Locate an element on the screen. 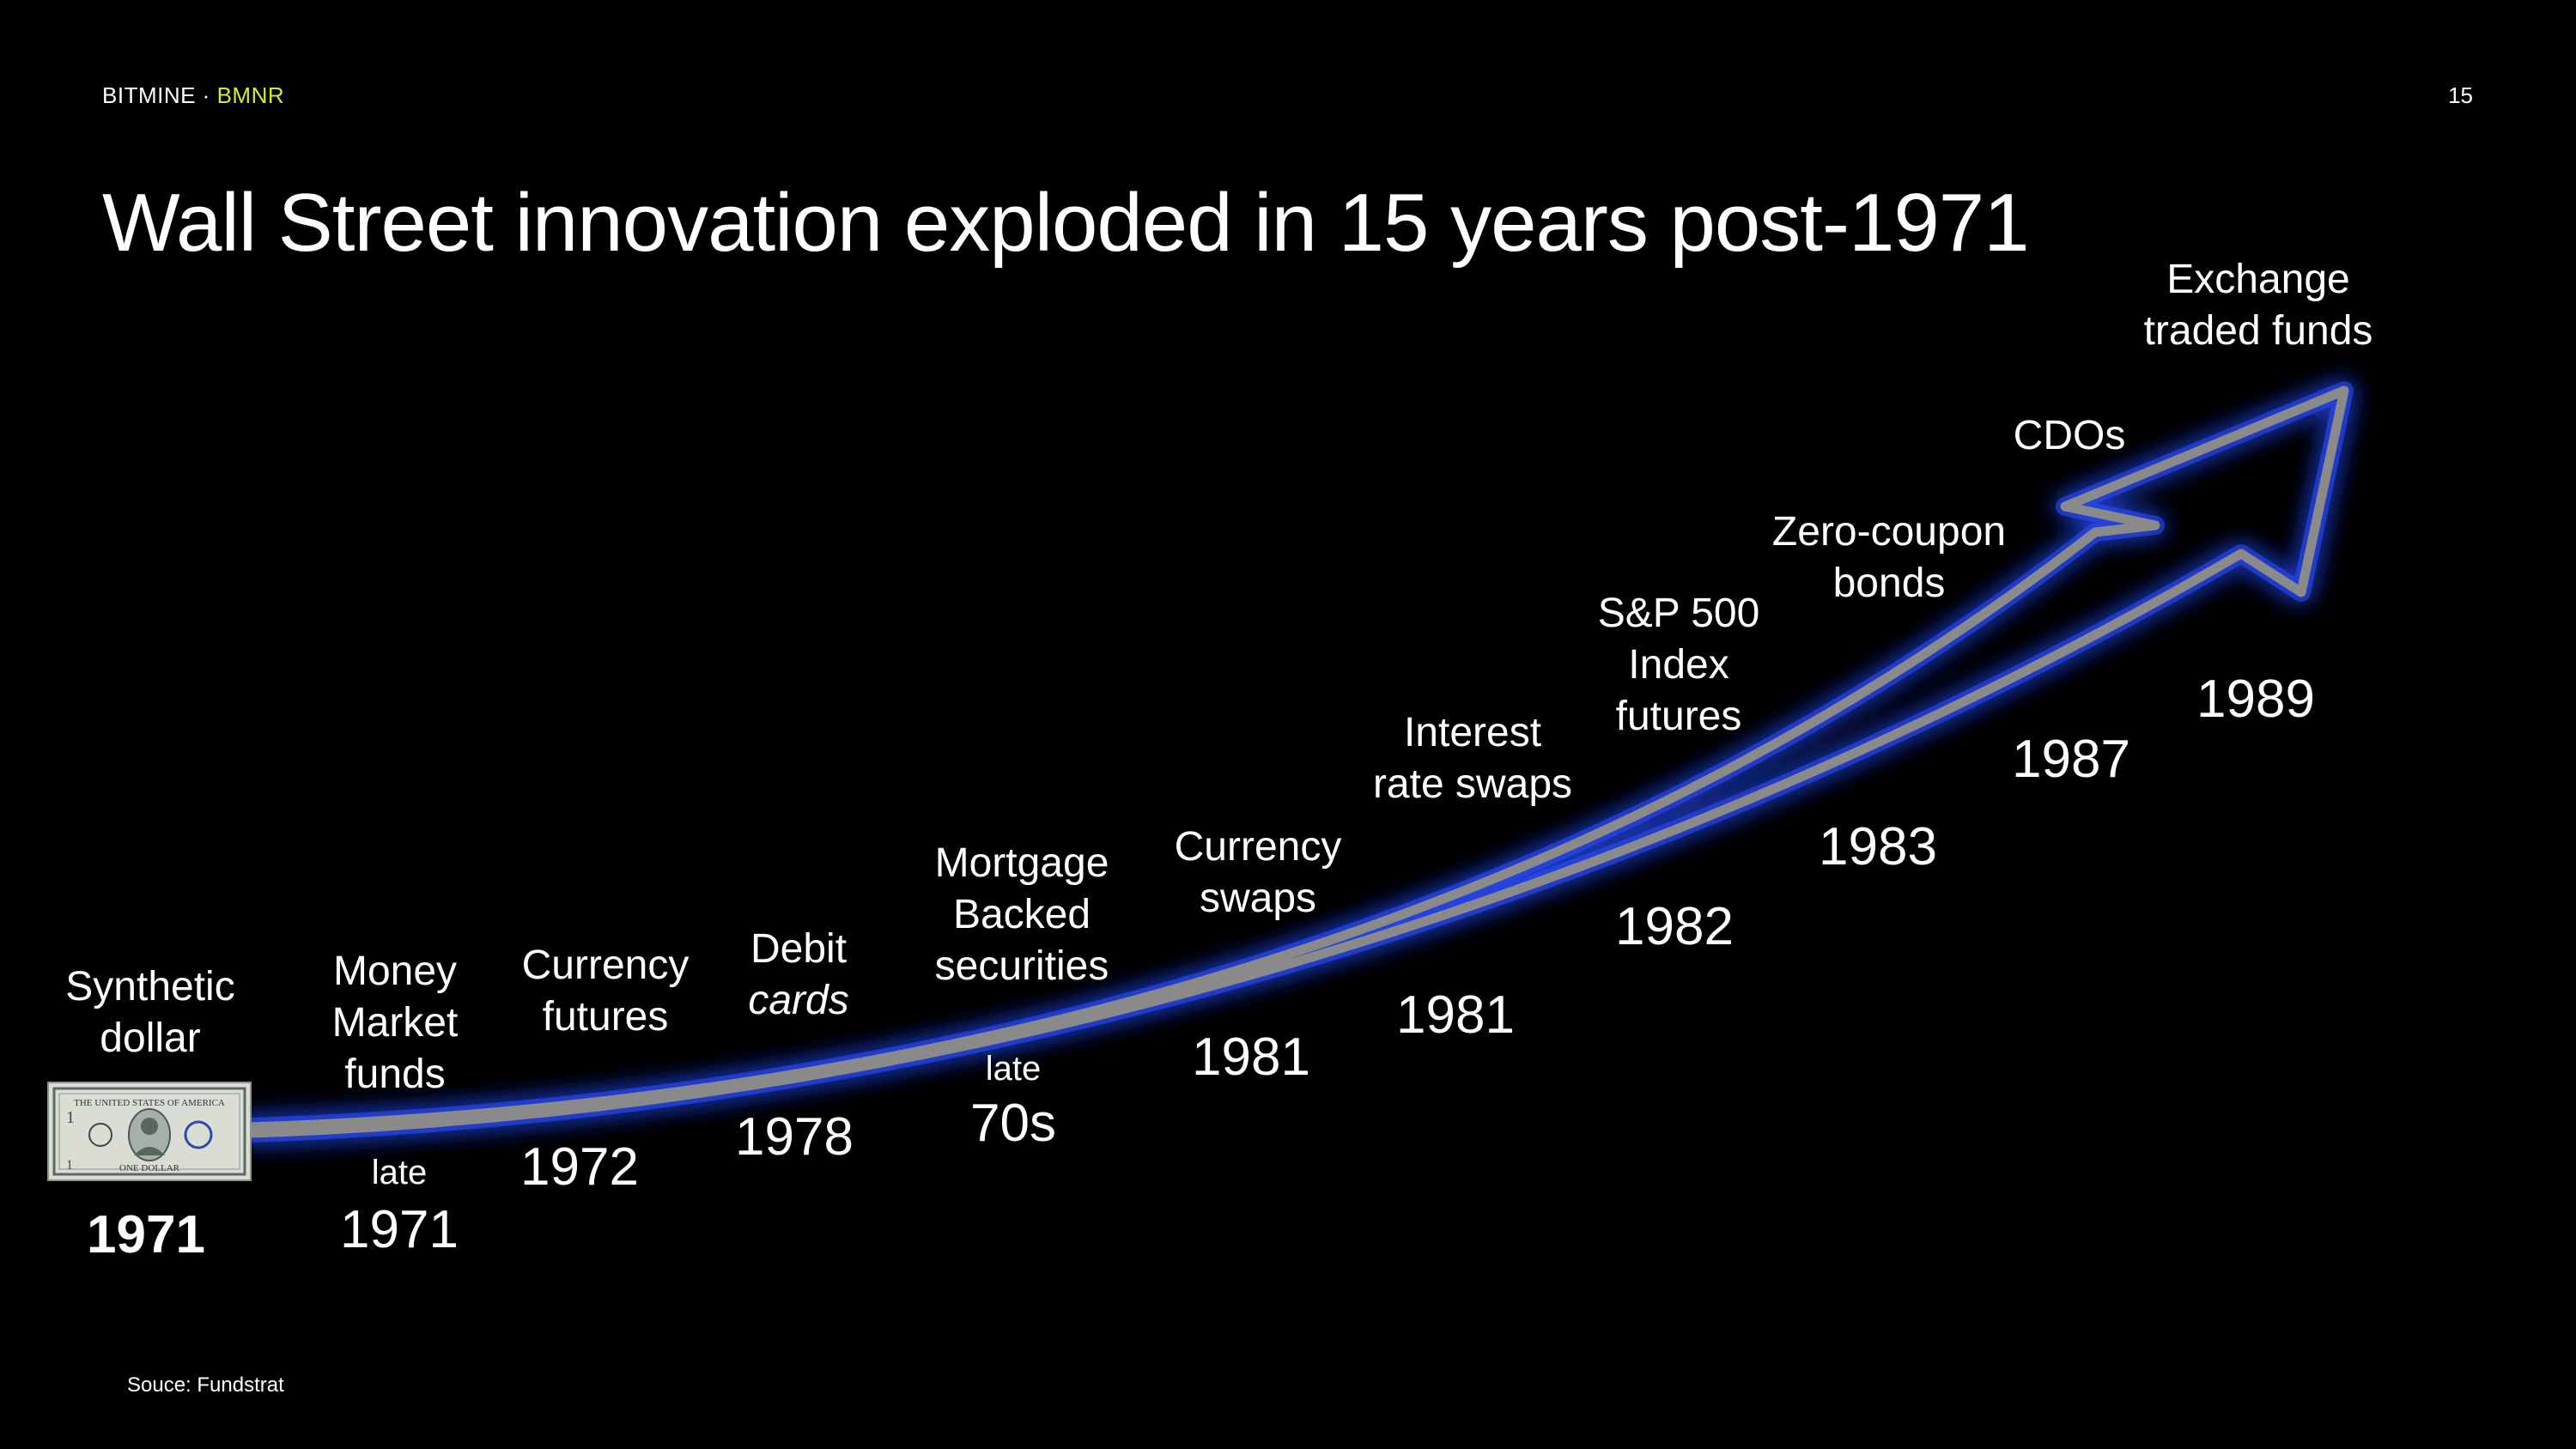 This screenshot has height=1449, width=2576. milestone-year-sp500-index-futures: 1982 is located at coordinates (1675, 926).